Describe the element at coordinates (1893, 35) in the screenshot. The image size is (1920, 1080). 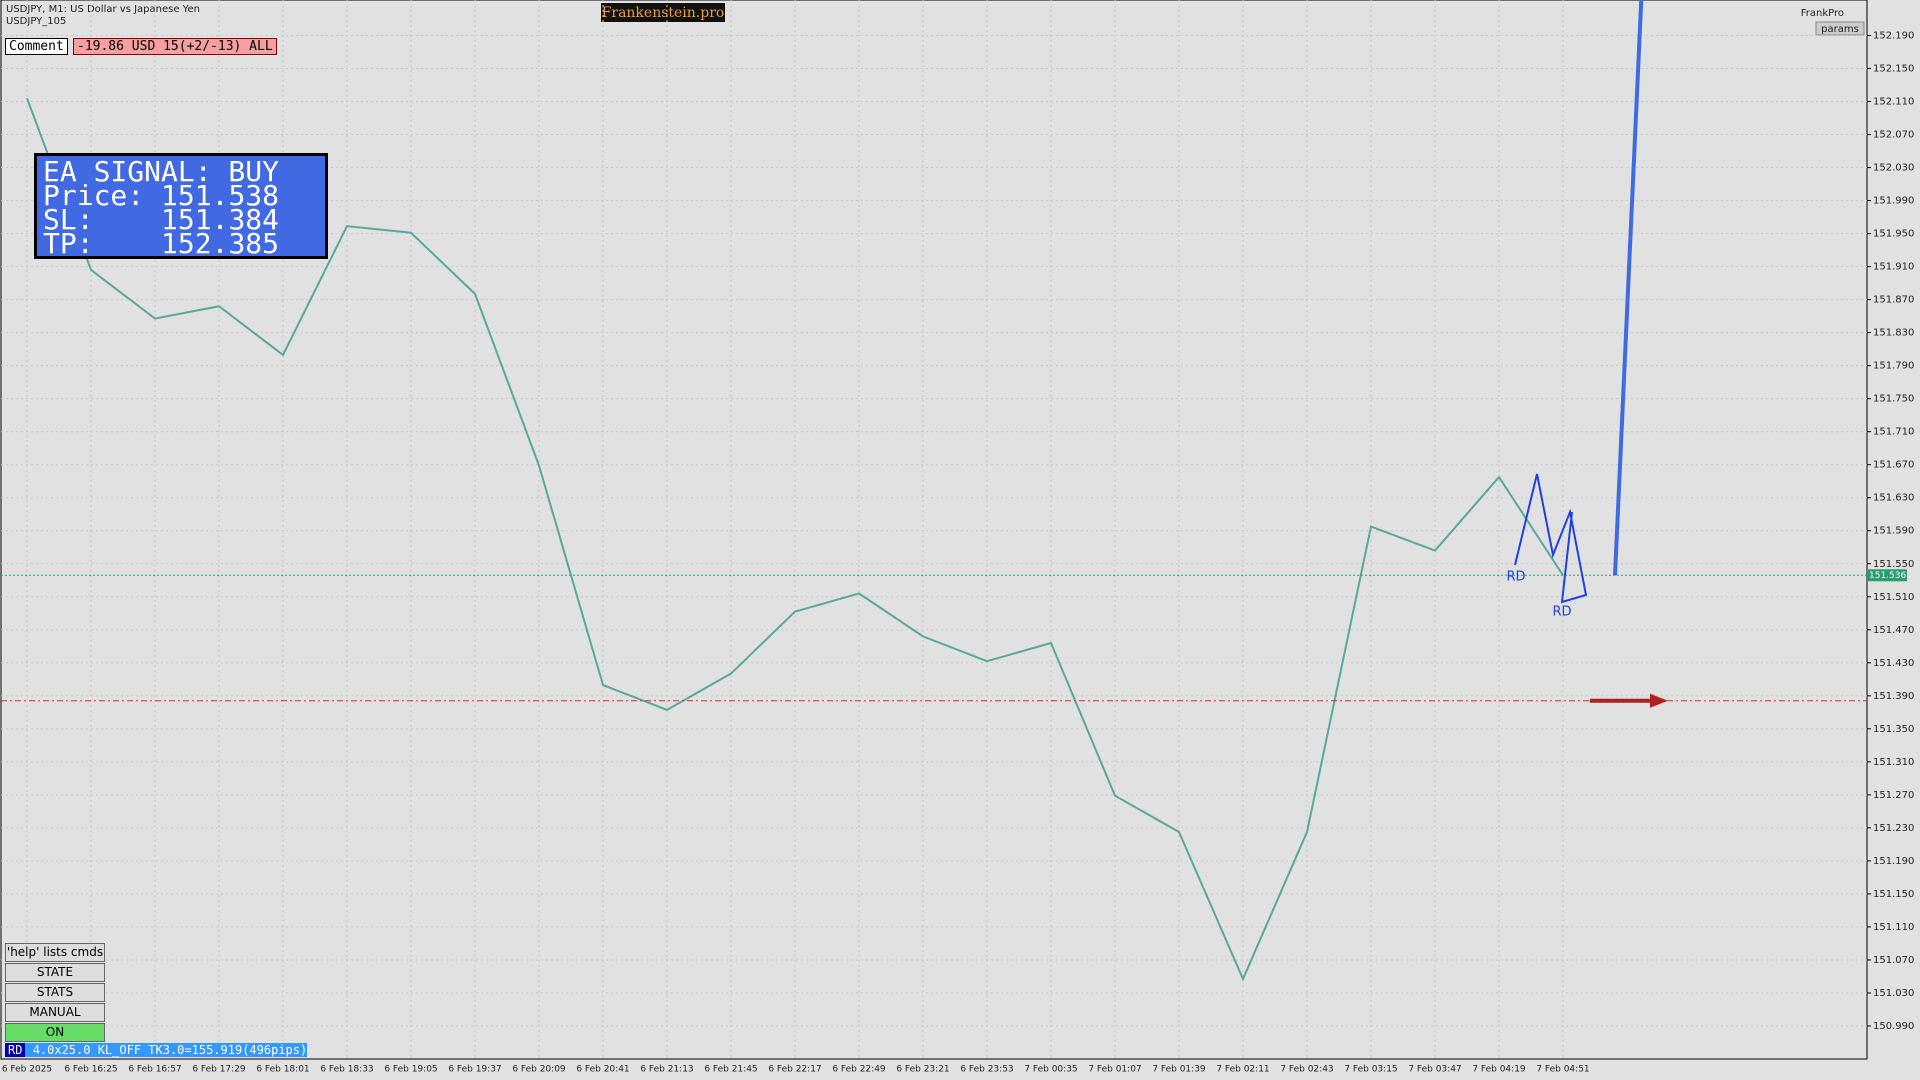
I see `y-tick-label: 152.190` at that location.